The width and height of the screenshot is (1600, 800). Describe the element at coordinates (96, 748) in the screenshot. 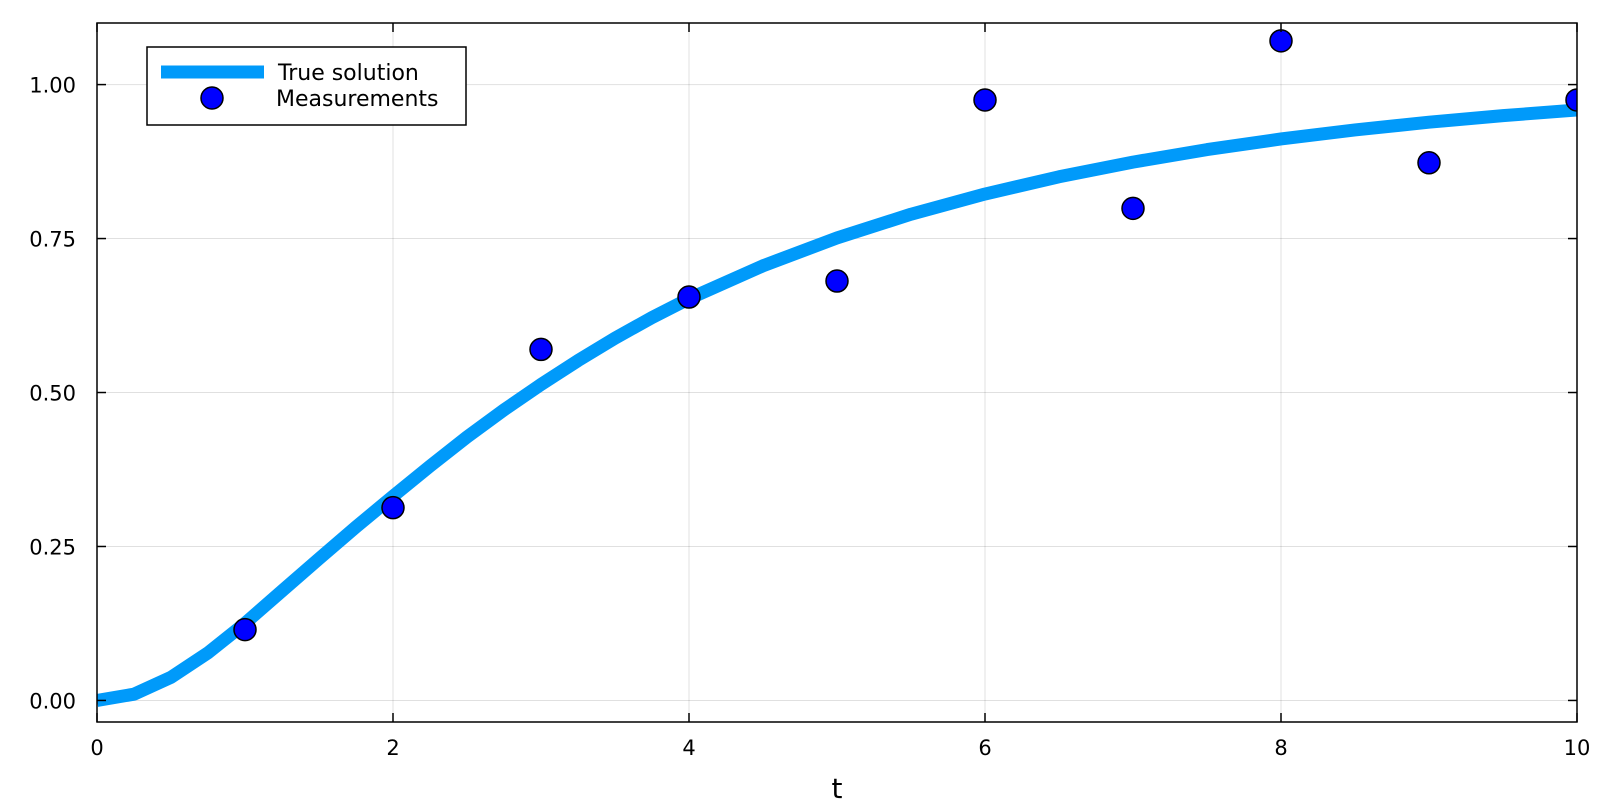

I see `x-tick-label: 0` at that location.